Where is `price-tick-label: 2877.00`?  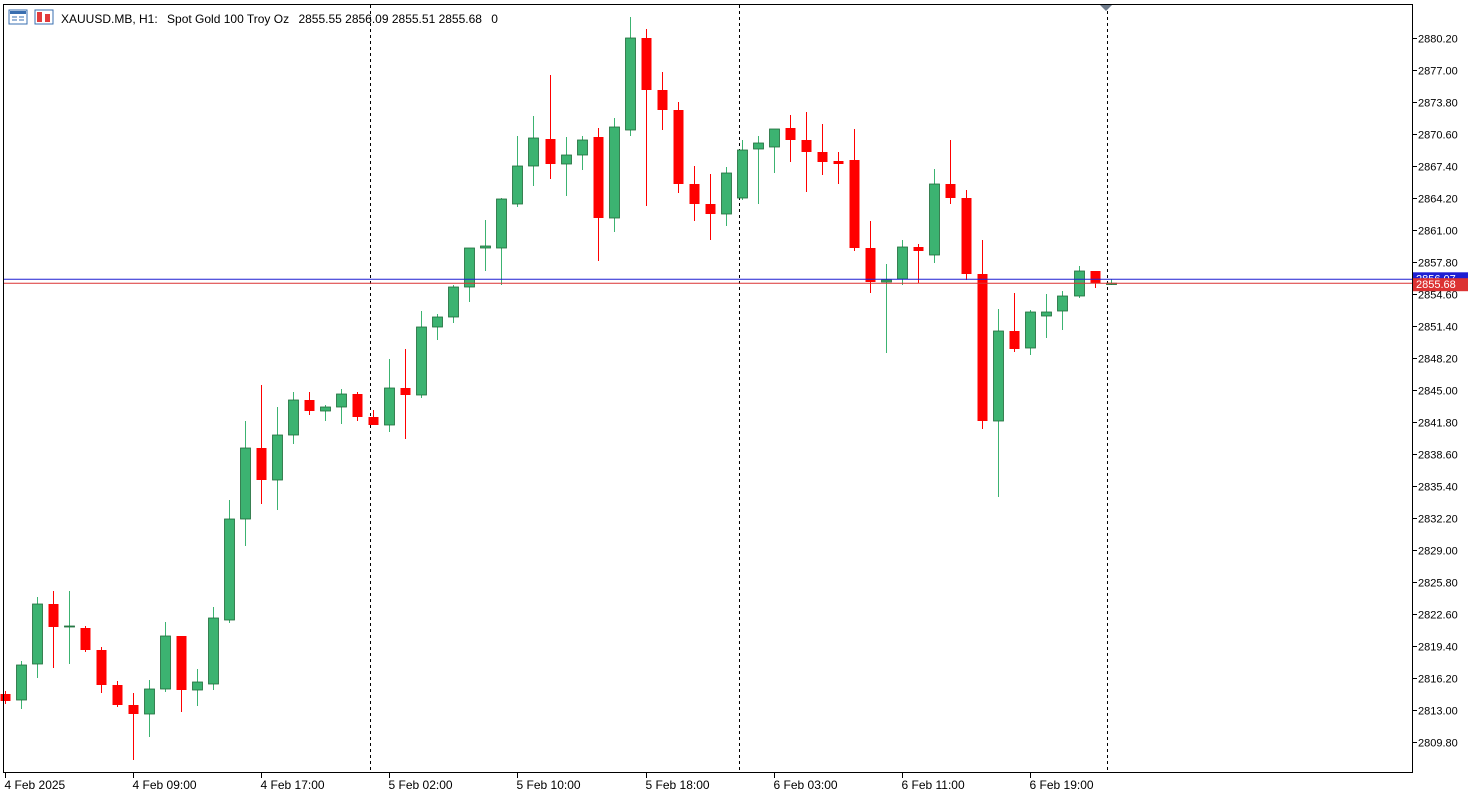
price-tick-label: 2877.00 is located at coordinates (1438, 72).